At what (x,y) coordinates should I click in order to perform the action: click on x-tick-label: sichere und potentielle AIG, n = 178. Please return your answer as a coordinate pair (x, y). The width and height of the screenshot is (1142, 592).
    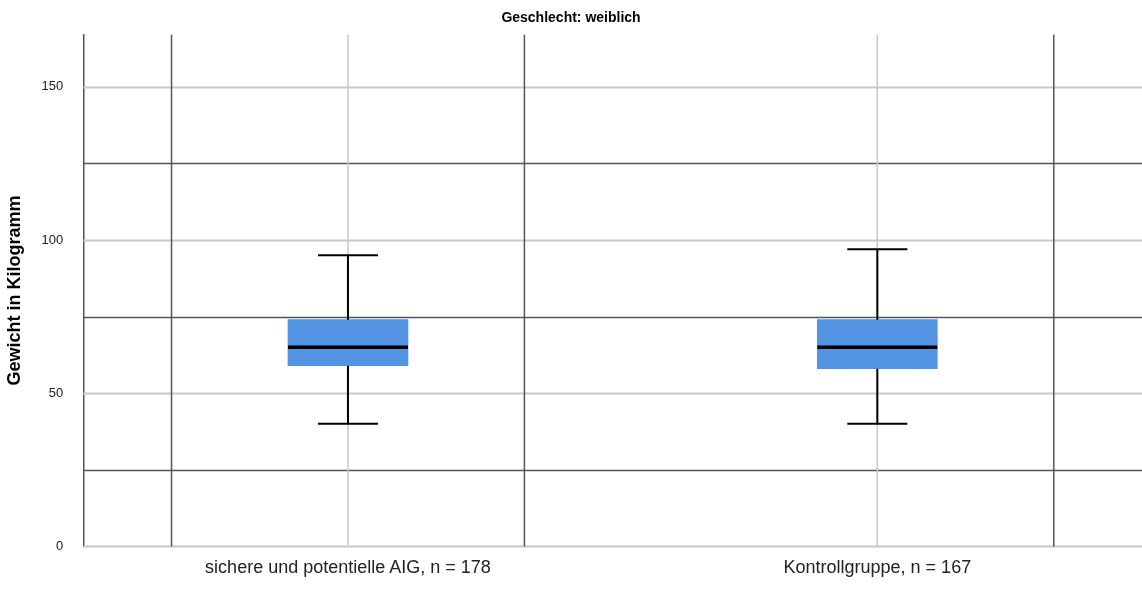
    Looking at the image, I should click on (348, 567).